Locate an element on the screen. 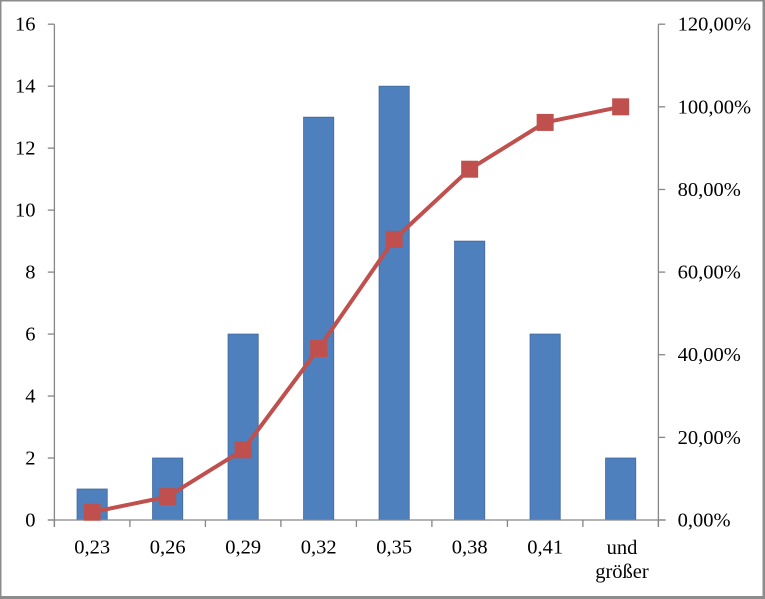 Image resolution: width=765 pixels, height=599 pixels. svg-text: 80,00% is located at coordinates (709, 190).